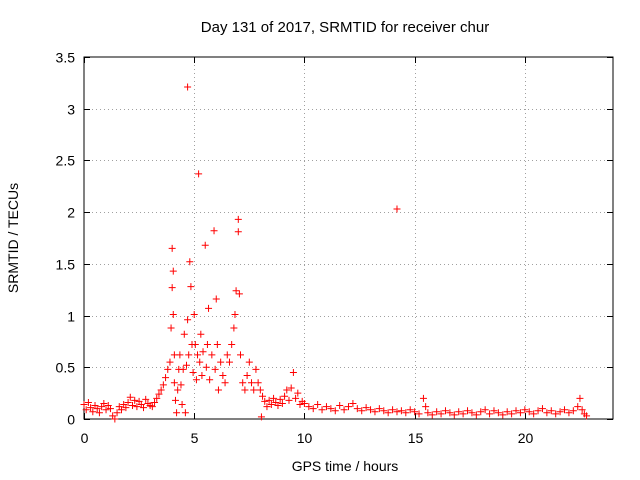 The image size is (640, 480). What do you see at coordinates (71, 317) in the screenshot?
I see `y-tick-label: 1` at bounding box center [71, 317].